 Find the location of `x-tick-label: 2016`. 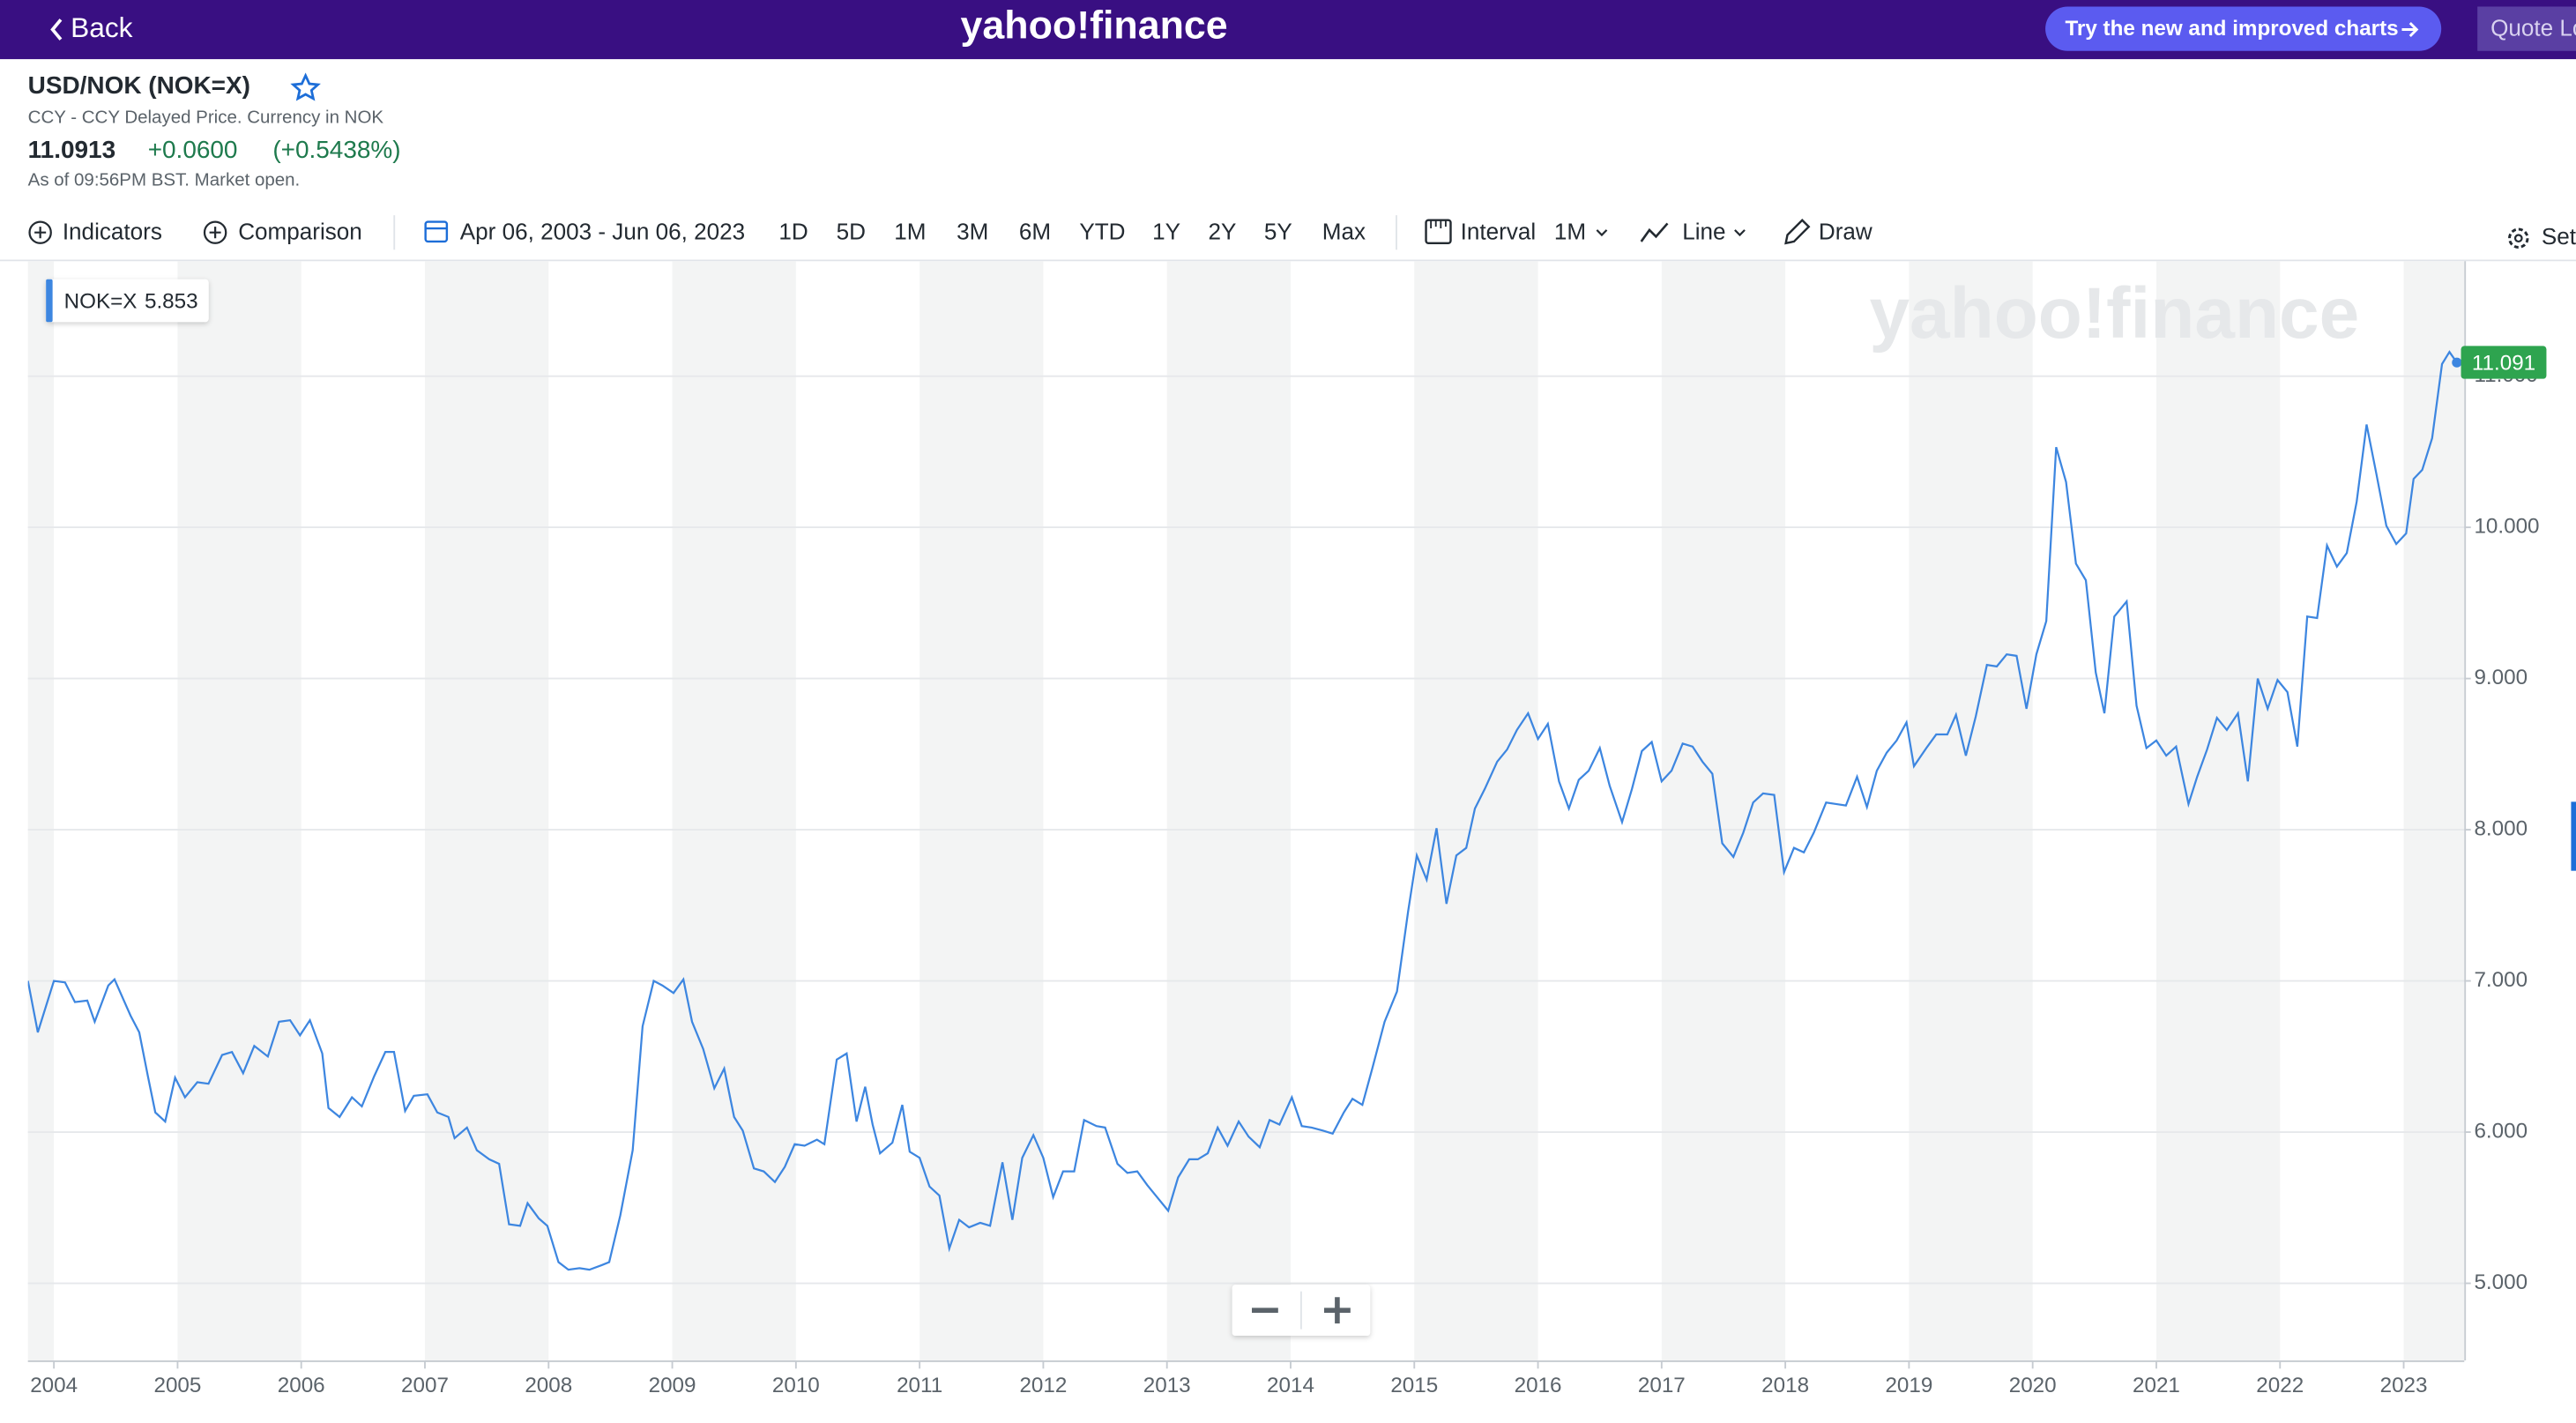

x-tick-label: 2016 is located at coordinates (1538, 1385).